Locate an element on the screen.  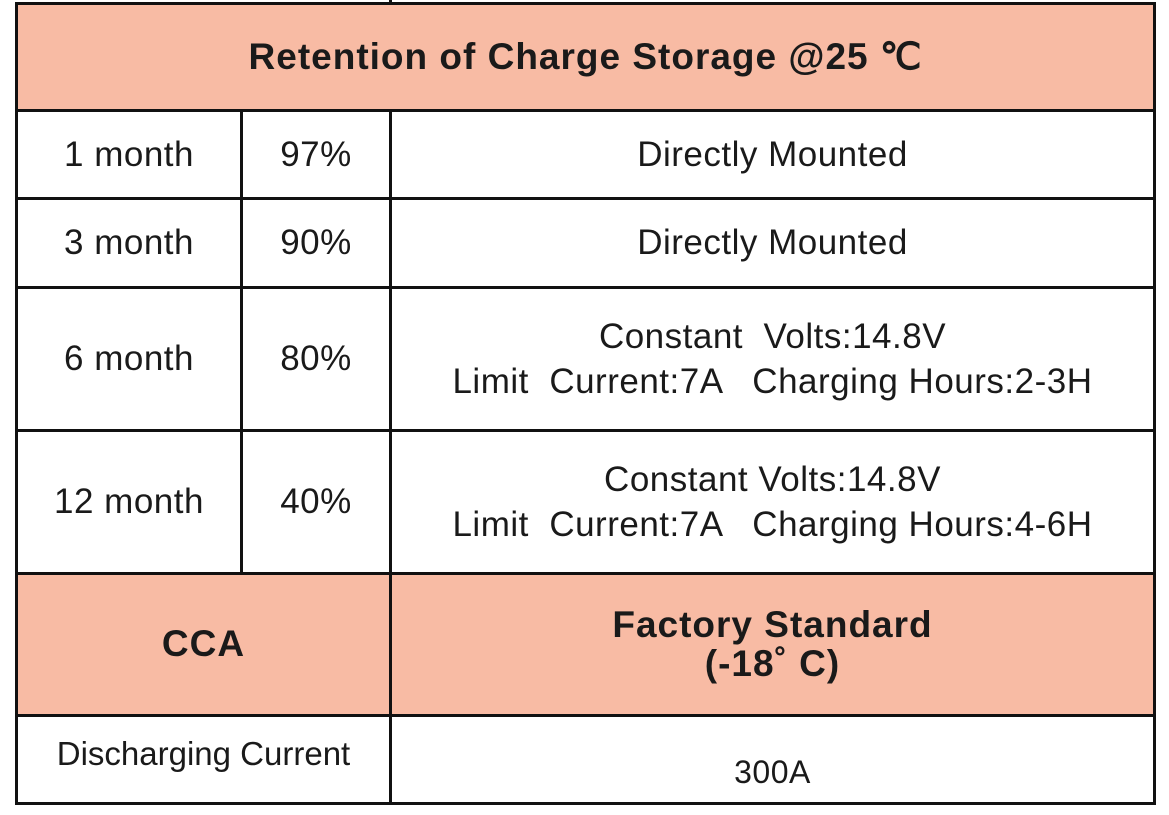
retention-cell: 97% is located at coordinates (316, 154).